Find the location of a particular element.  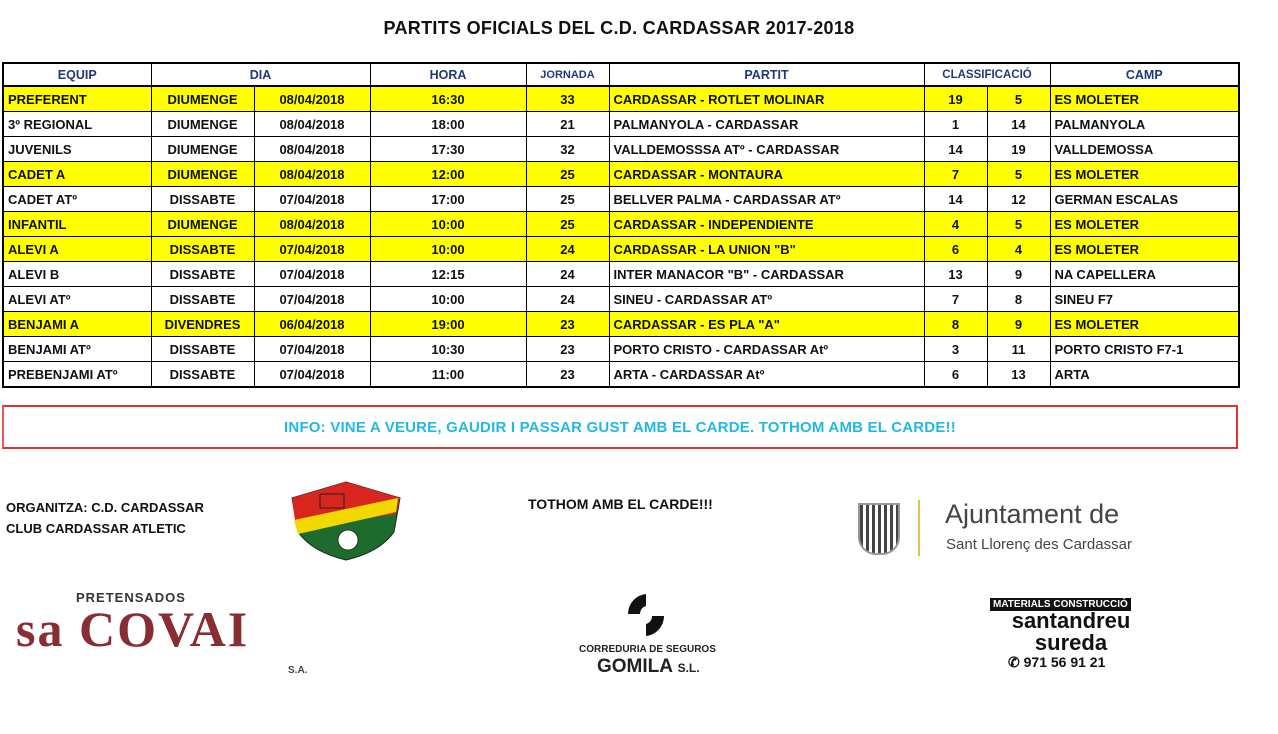

cell-c2: 13 is located at coordinates (1018, 374).